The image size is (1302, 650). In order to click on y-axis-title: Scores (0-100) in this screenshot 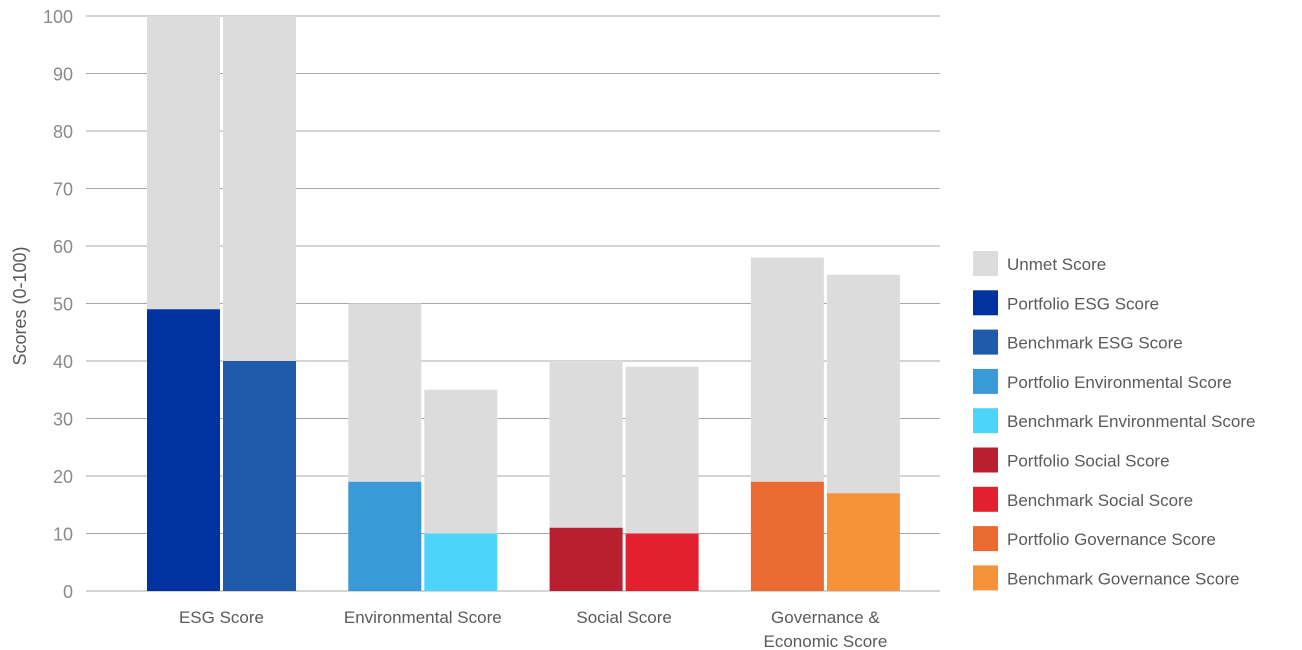, I will do `click(20, 305)`.